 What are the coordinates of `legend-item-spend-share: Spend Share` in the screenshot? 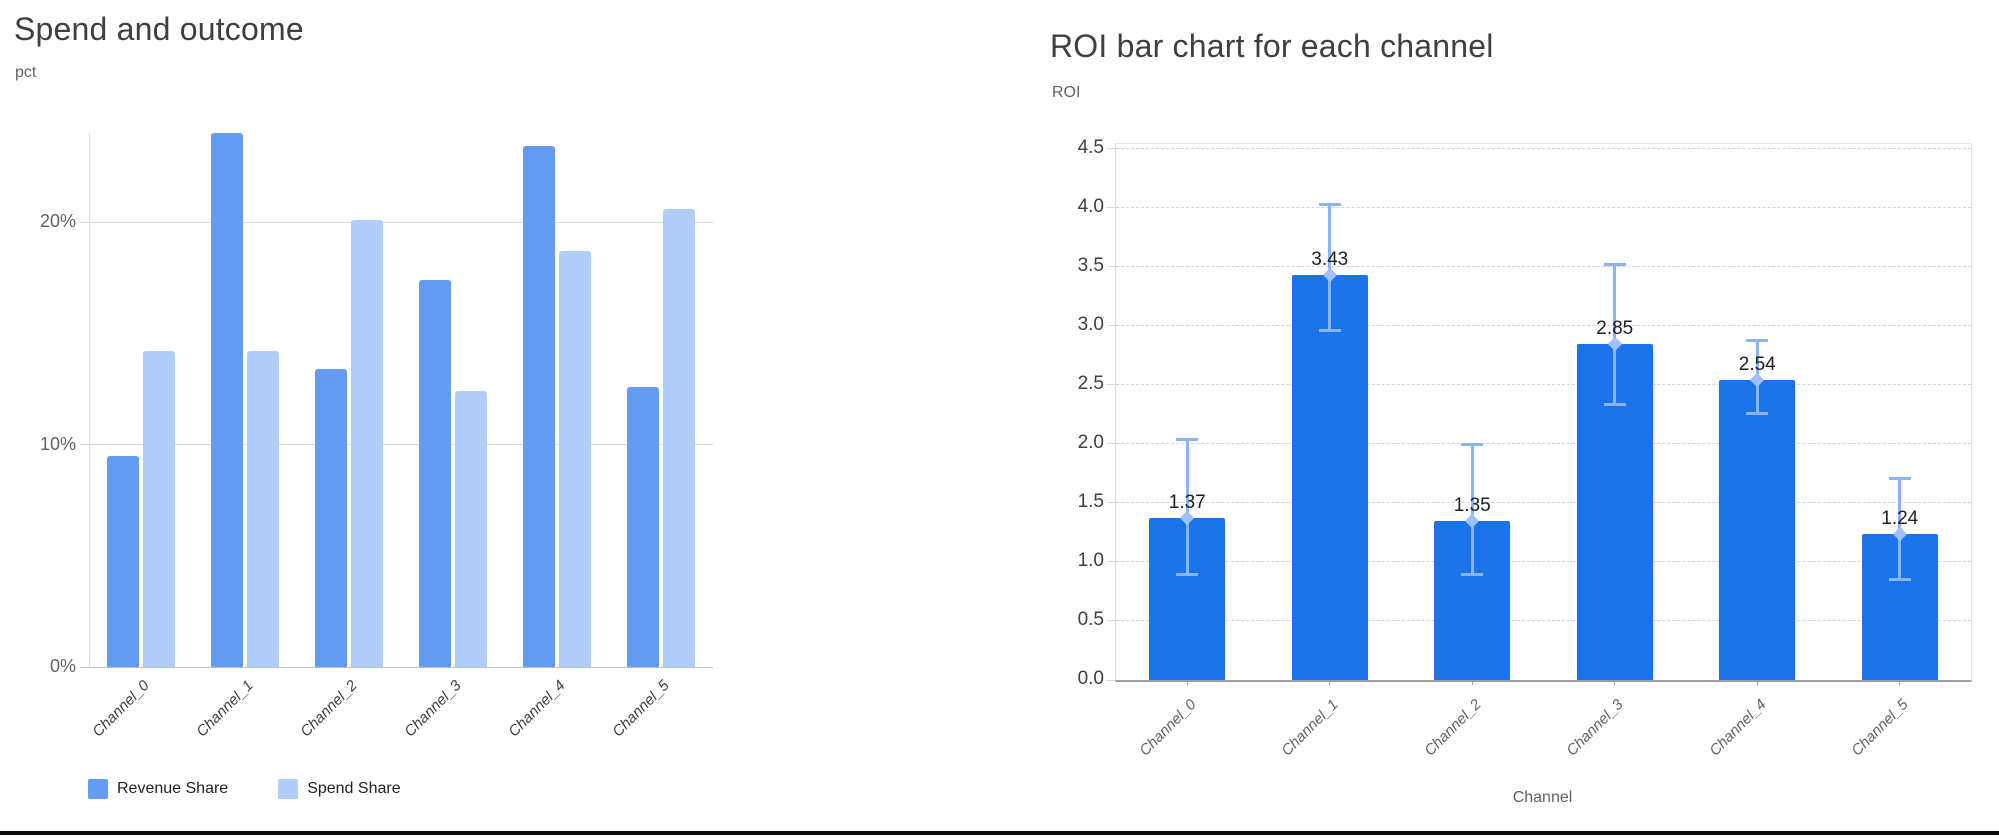 It's located at (339, 789).